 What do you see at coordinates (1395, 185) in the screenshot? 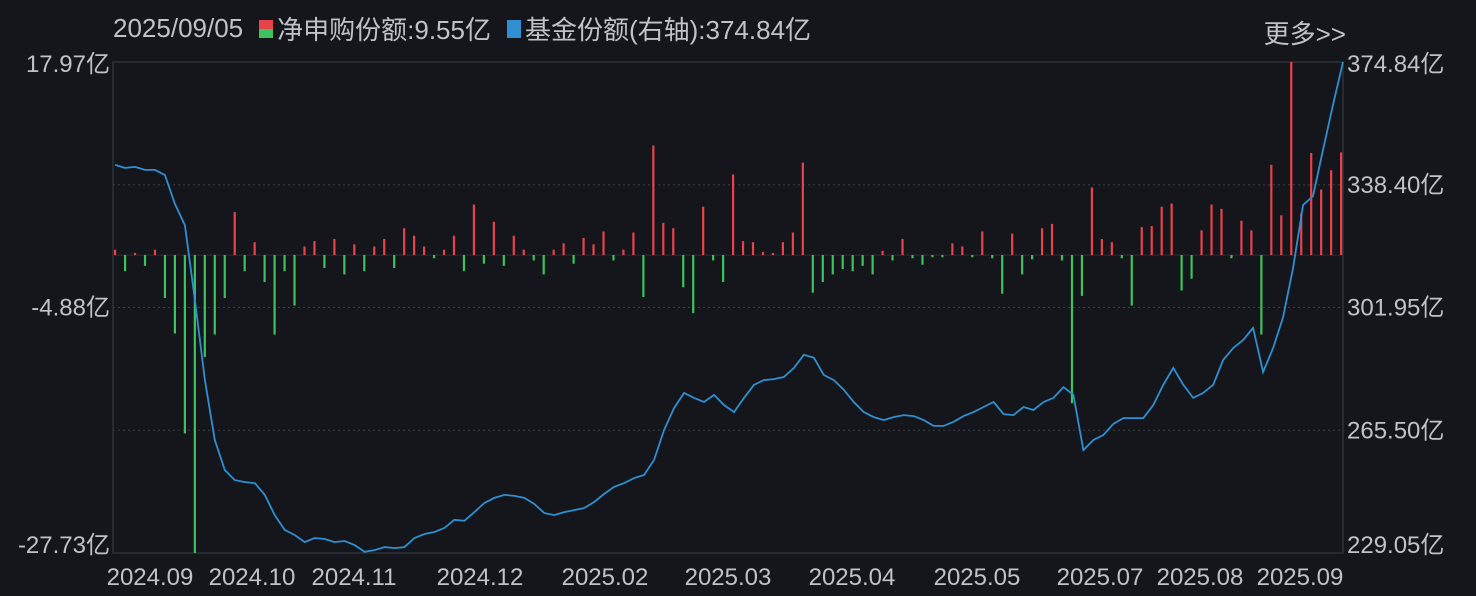
I see `right-axis-tick: 338.40亿` at bounding box center [1395, 185].